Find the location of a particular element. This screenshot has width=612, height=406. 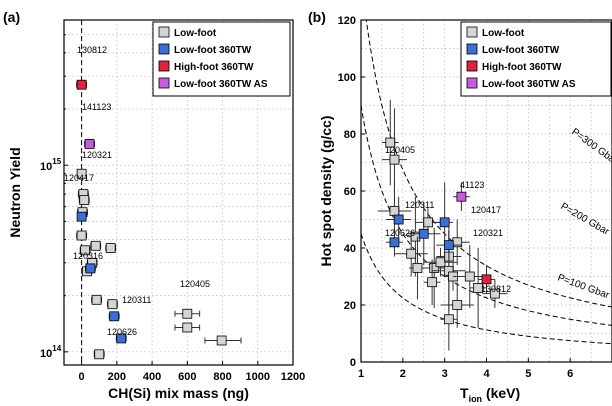

y-tick-label: 20 is located at coordinates (350, 306).